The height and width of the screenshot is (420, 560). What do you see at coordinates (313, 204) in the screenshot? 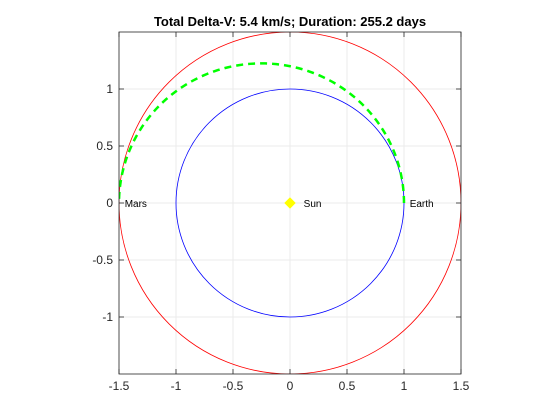
I see `annotation-sun: Sun` at bounding box center [313, 204].